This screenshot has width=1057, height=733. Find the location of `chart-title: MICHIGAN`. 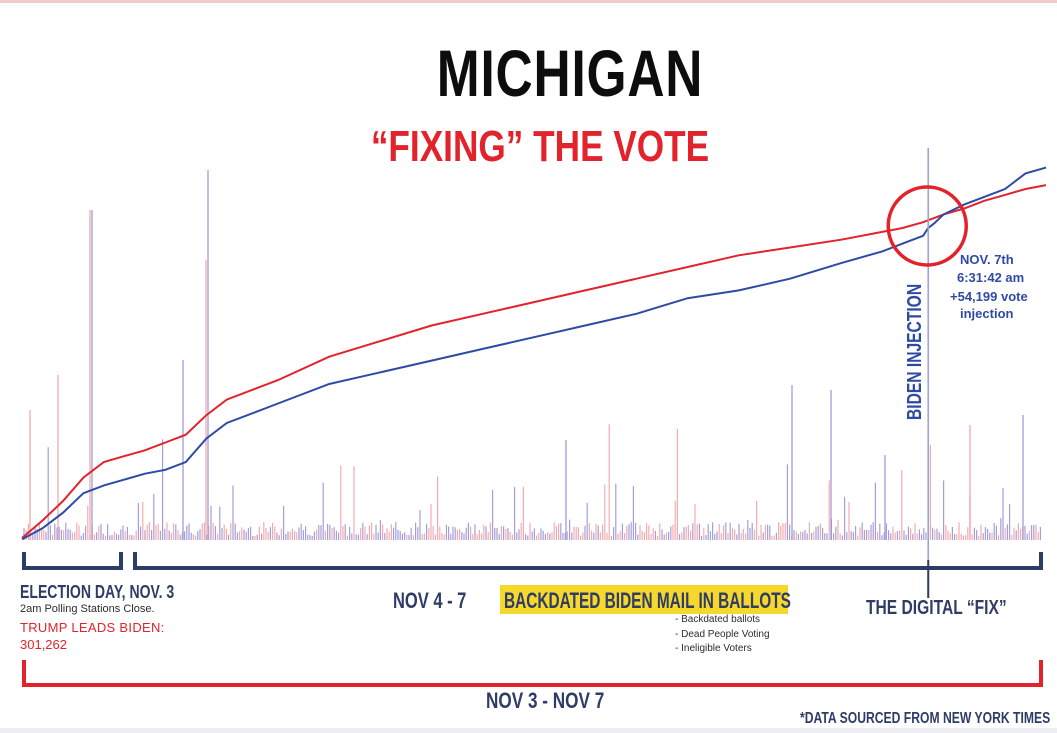

chart-title: MICHIGAN is located at coordinates (570, 73).